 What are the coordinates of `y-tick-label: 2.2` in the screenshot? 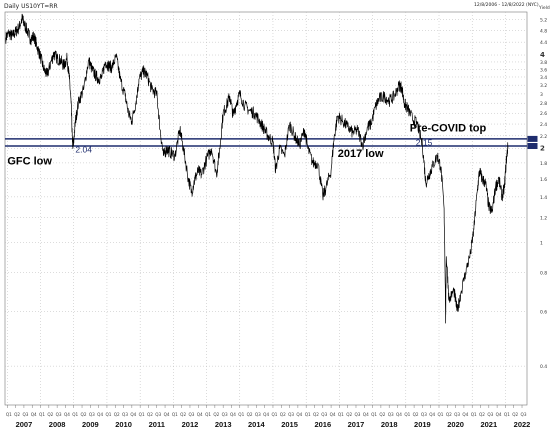 It's located at (543, 137).